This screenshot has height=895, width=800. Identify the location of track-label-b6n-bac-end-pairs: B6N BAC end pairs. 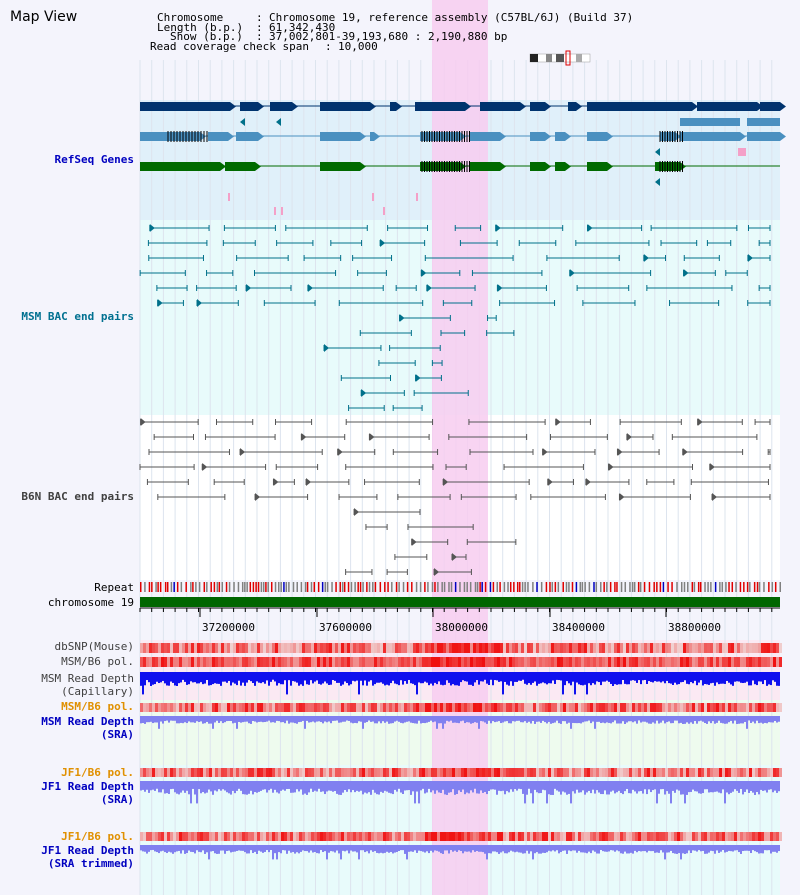
(77, 496).